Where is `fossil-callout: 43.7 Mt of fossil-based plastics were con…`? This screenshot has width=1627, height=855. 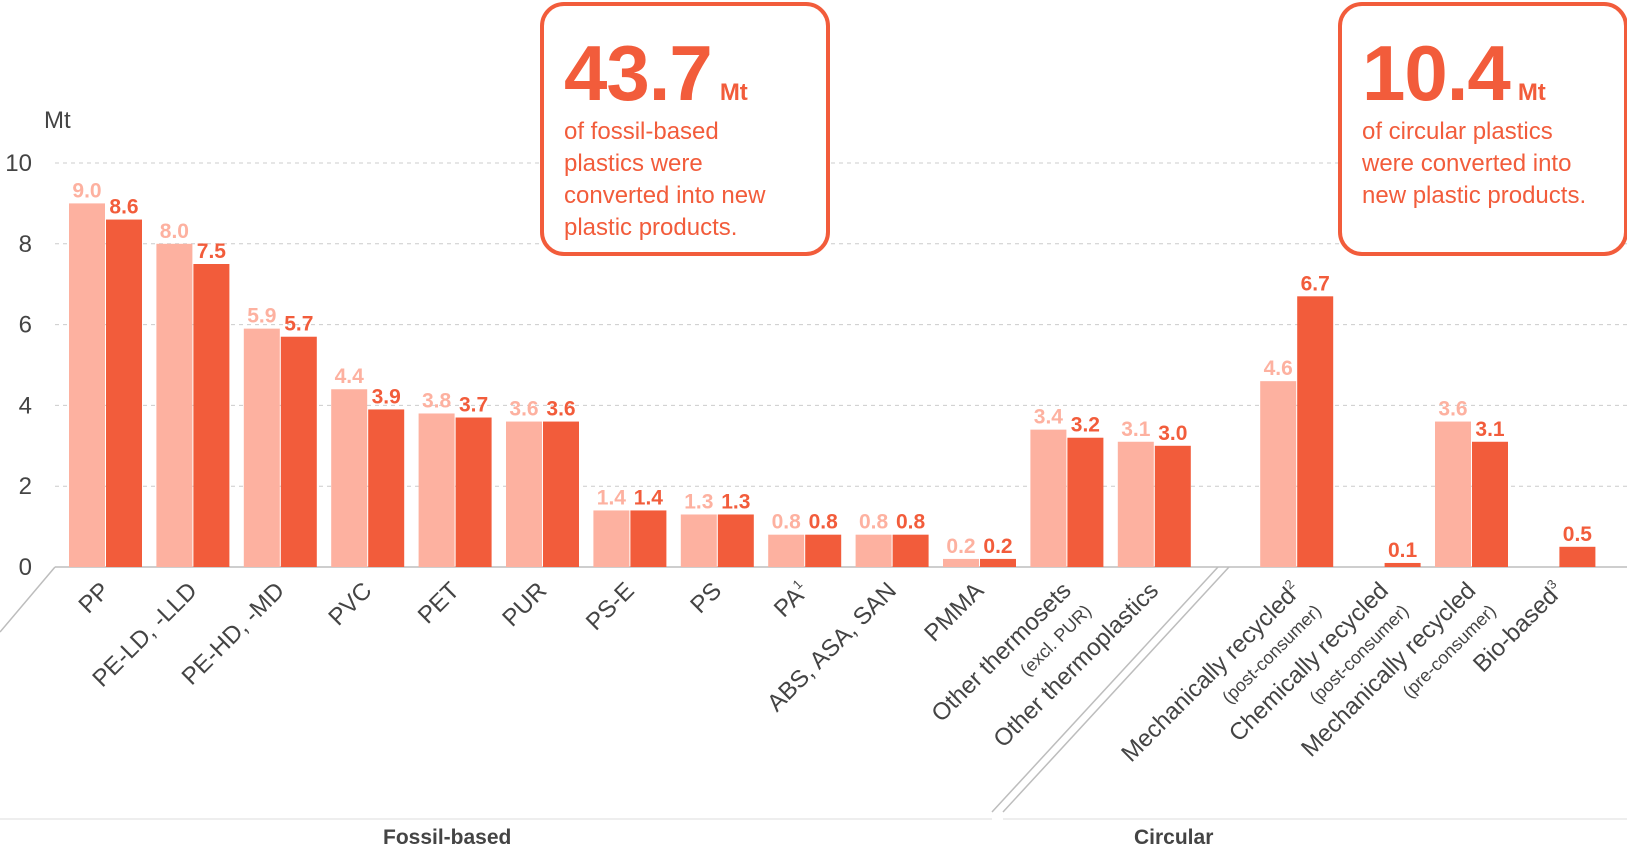
fossil-callout: 43.7 Mt of fossil-based plastics were con… is located at coordinates (685, 129).